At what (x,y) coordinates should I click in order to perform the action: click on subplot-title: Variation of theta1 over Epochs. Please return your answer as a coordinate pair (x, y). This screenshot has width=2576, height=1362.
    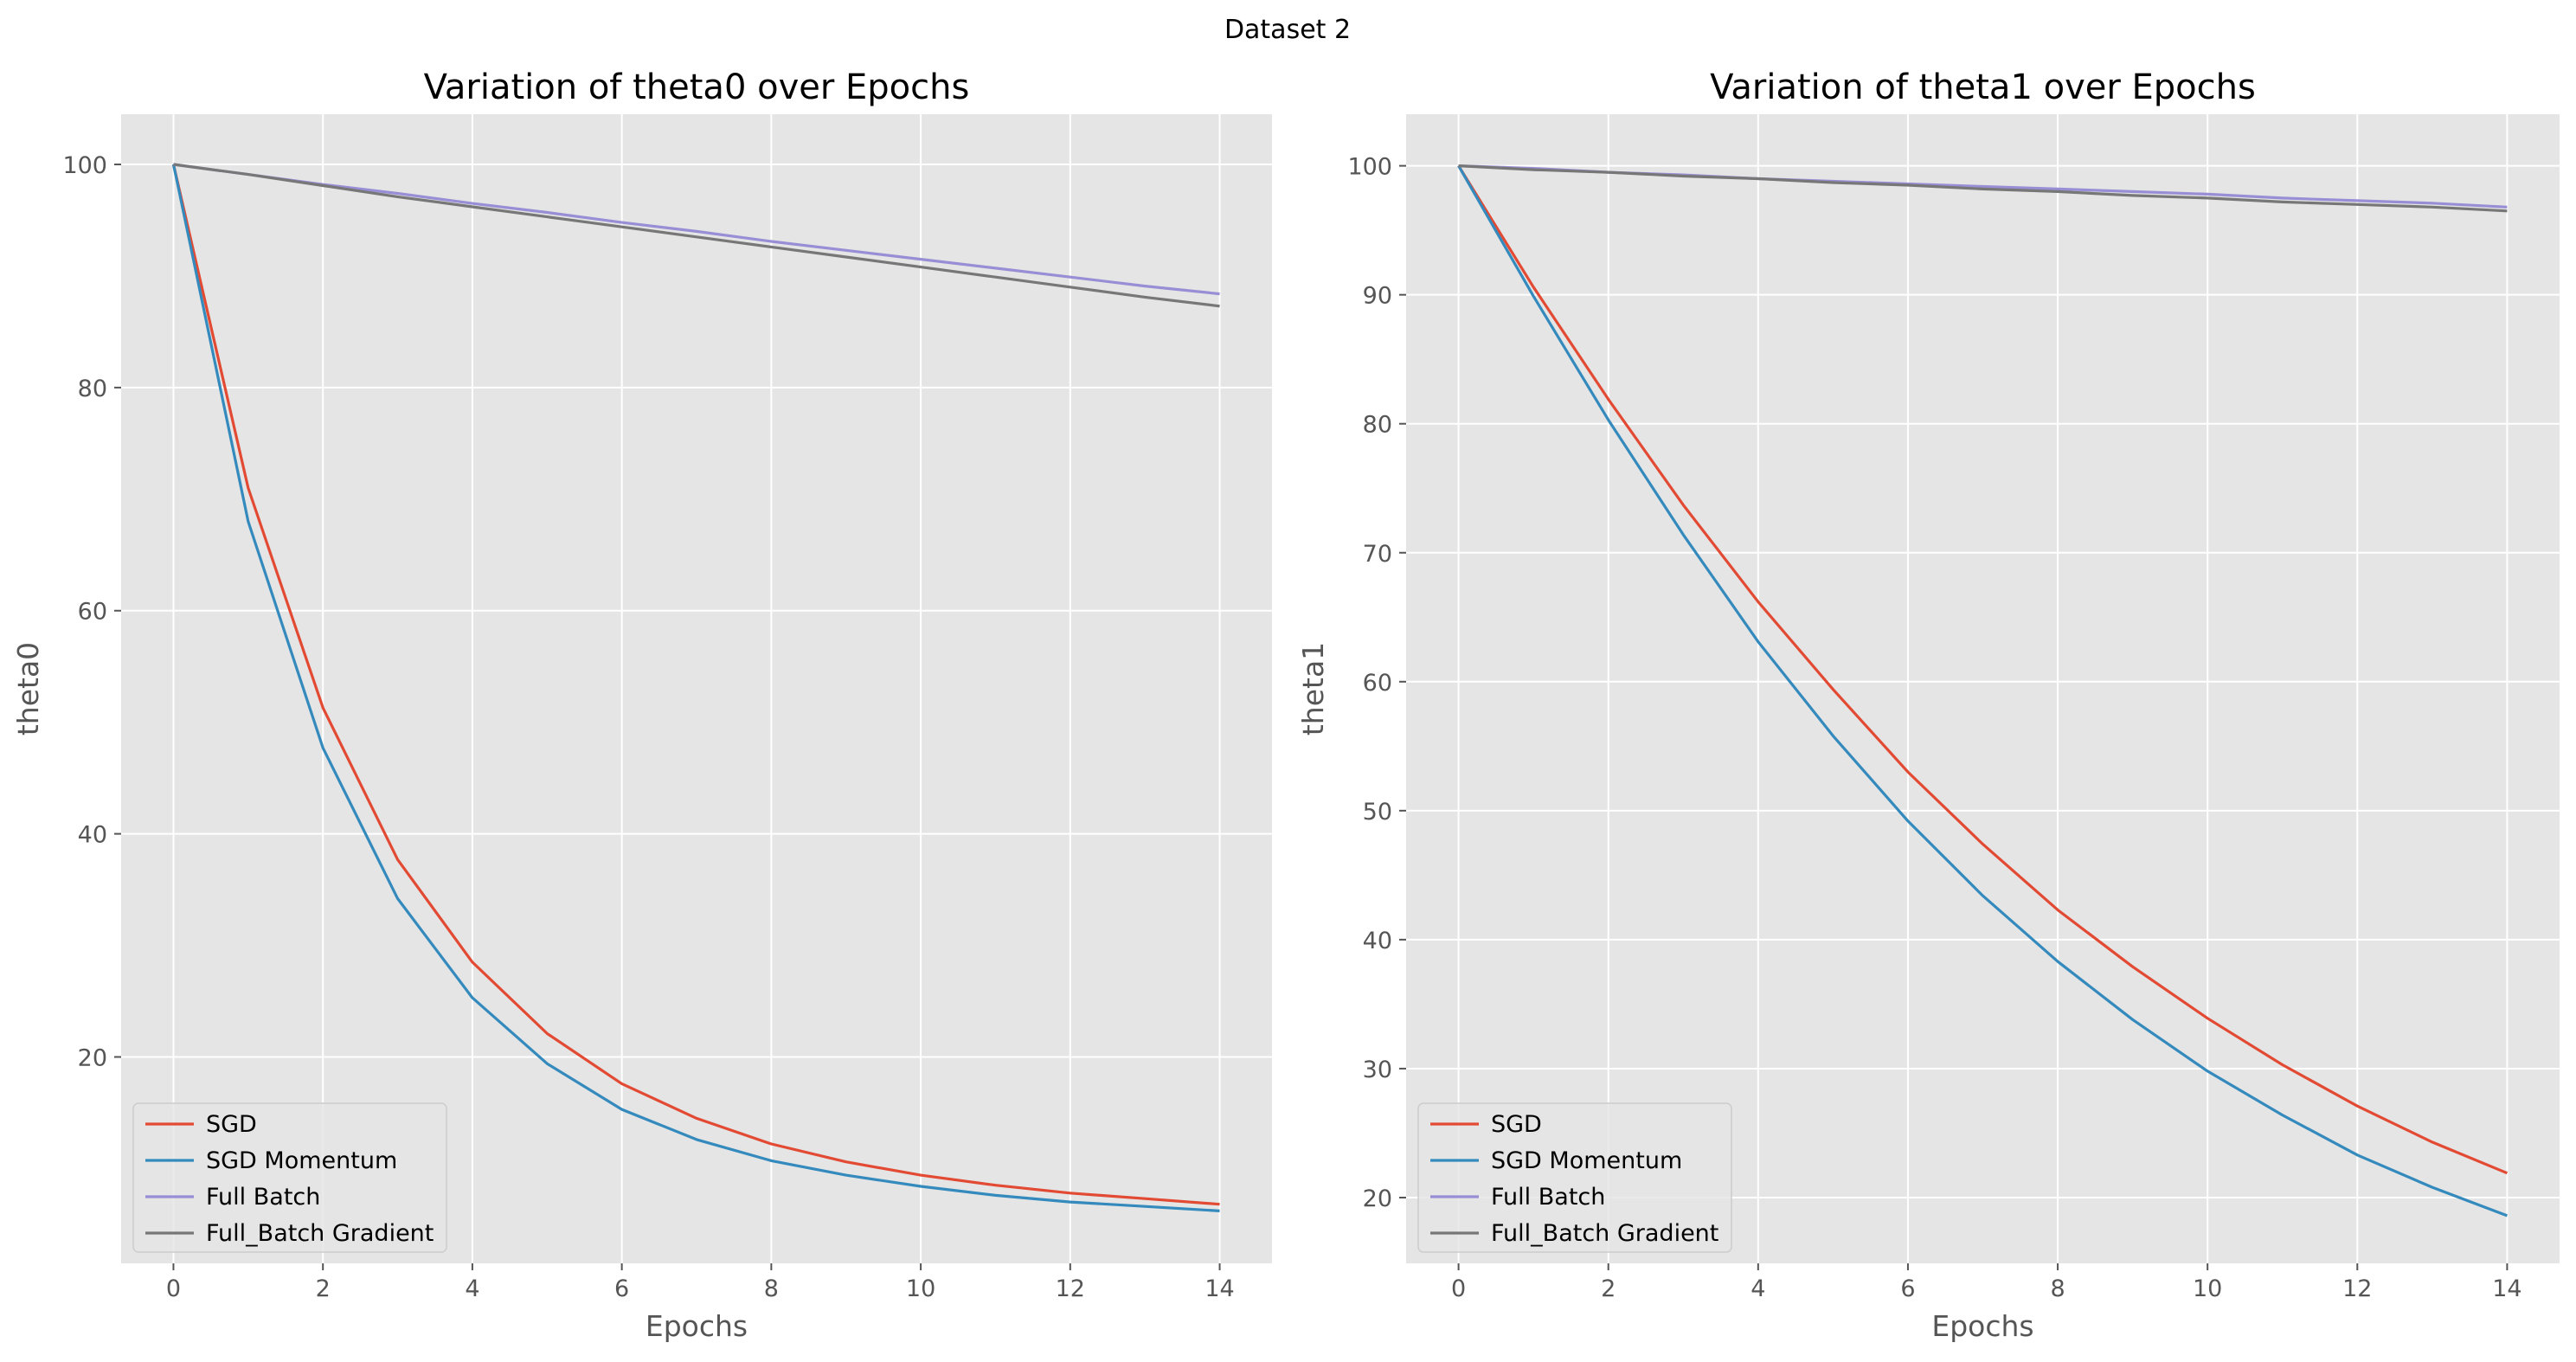
    Looking at the image, I should click on (1983, 87).